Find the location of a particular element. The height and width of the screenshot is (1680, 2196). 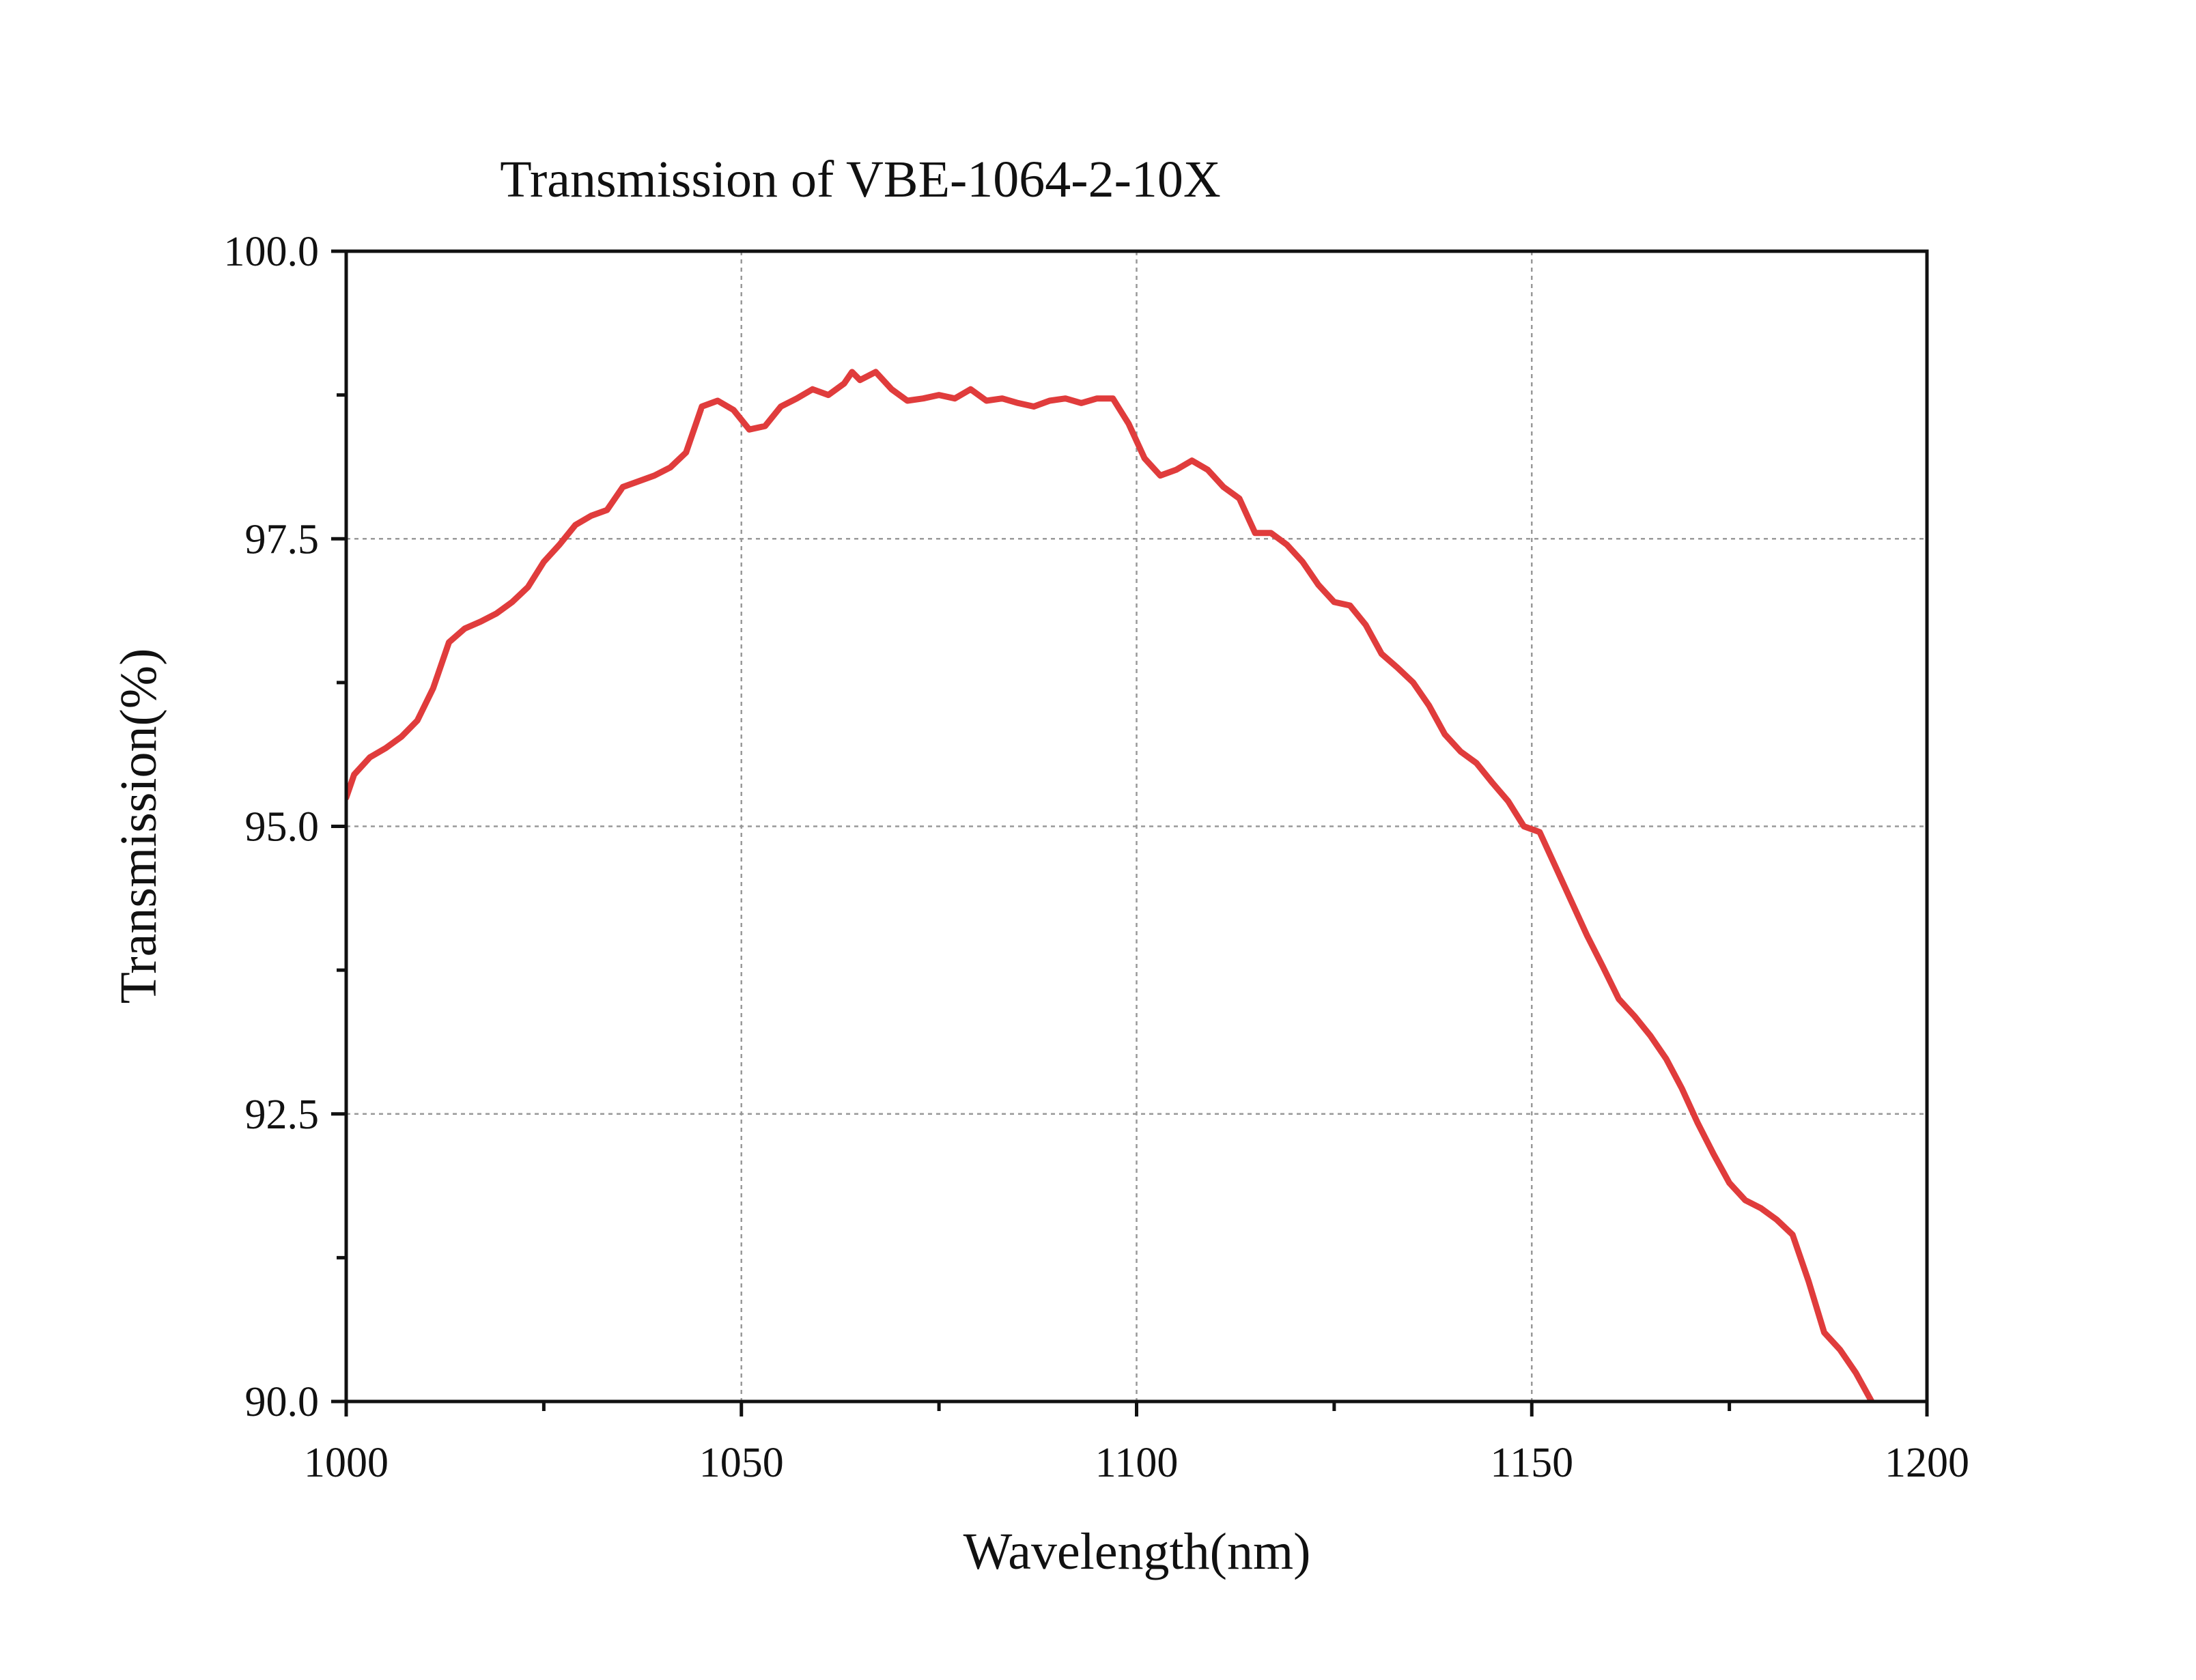

y-tick-label: 97.5 is located at coordinates (282, 539).